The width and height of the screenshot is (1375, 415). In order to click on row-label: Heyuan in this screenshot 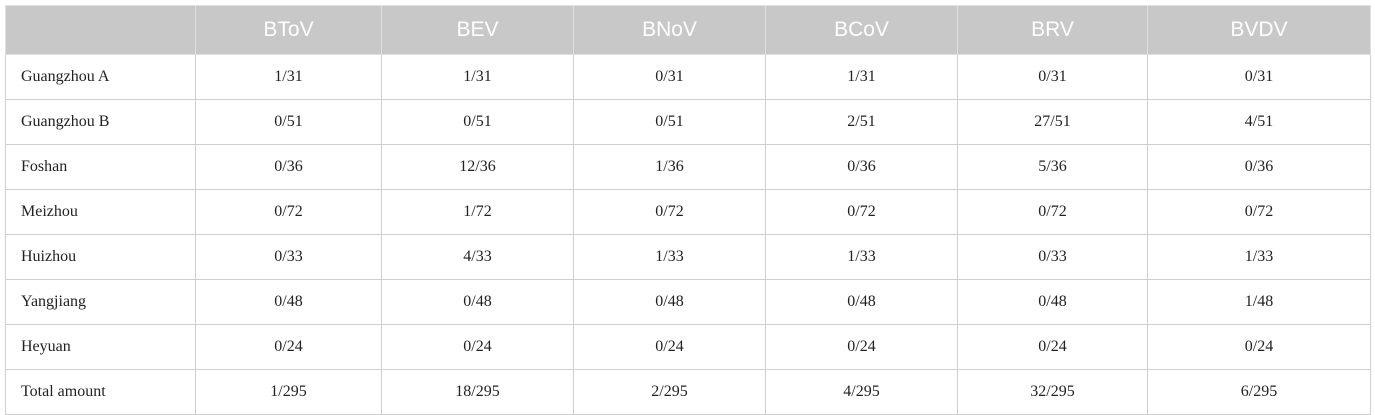, I will do `click(100, 347)`.